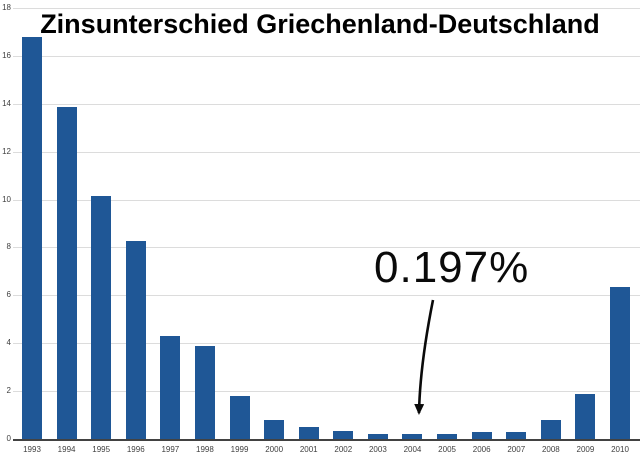  What do you see at coordinates (585, 449) in the screenshot?
I see `x-axis-tick-2009: 2009` at bounding box center [585, 449].